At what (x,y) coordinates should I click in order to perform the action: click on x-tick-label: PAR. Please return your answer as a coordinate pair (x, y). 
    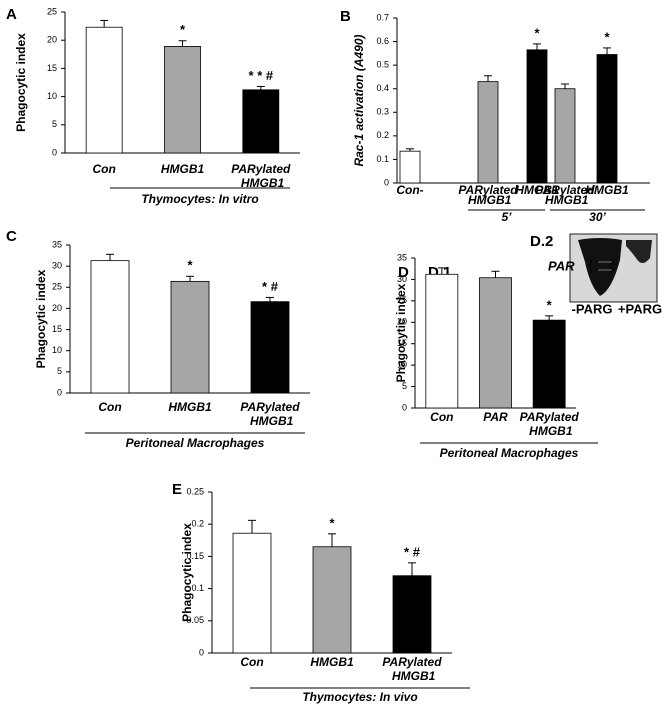
    Looking at the image, I should click on (495, 417).